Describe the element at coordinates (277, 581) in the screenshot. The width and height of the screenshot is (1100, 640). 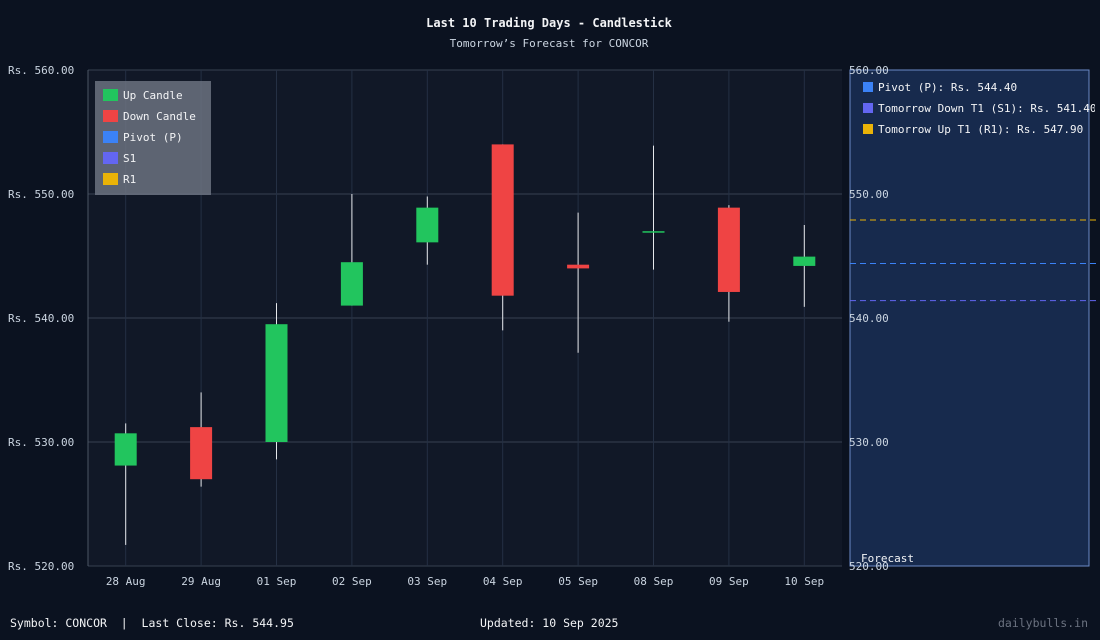
I see `x-tick-label: 01 Sep` at that location.